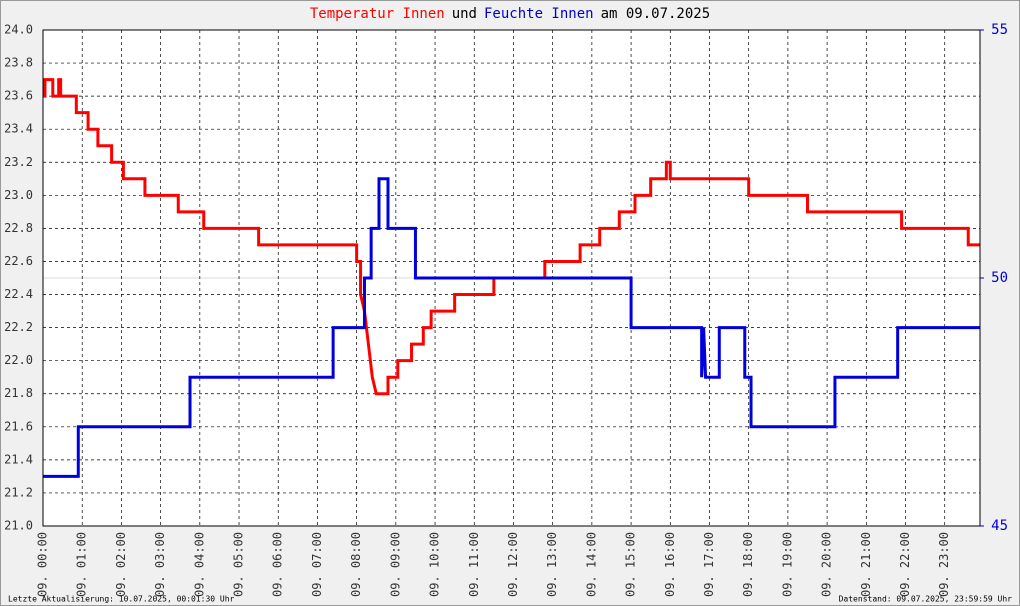  I want to click on y2-tick-label: 55, so click(999, 30).